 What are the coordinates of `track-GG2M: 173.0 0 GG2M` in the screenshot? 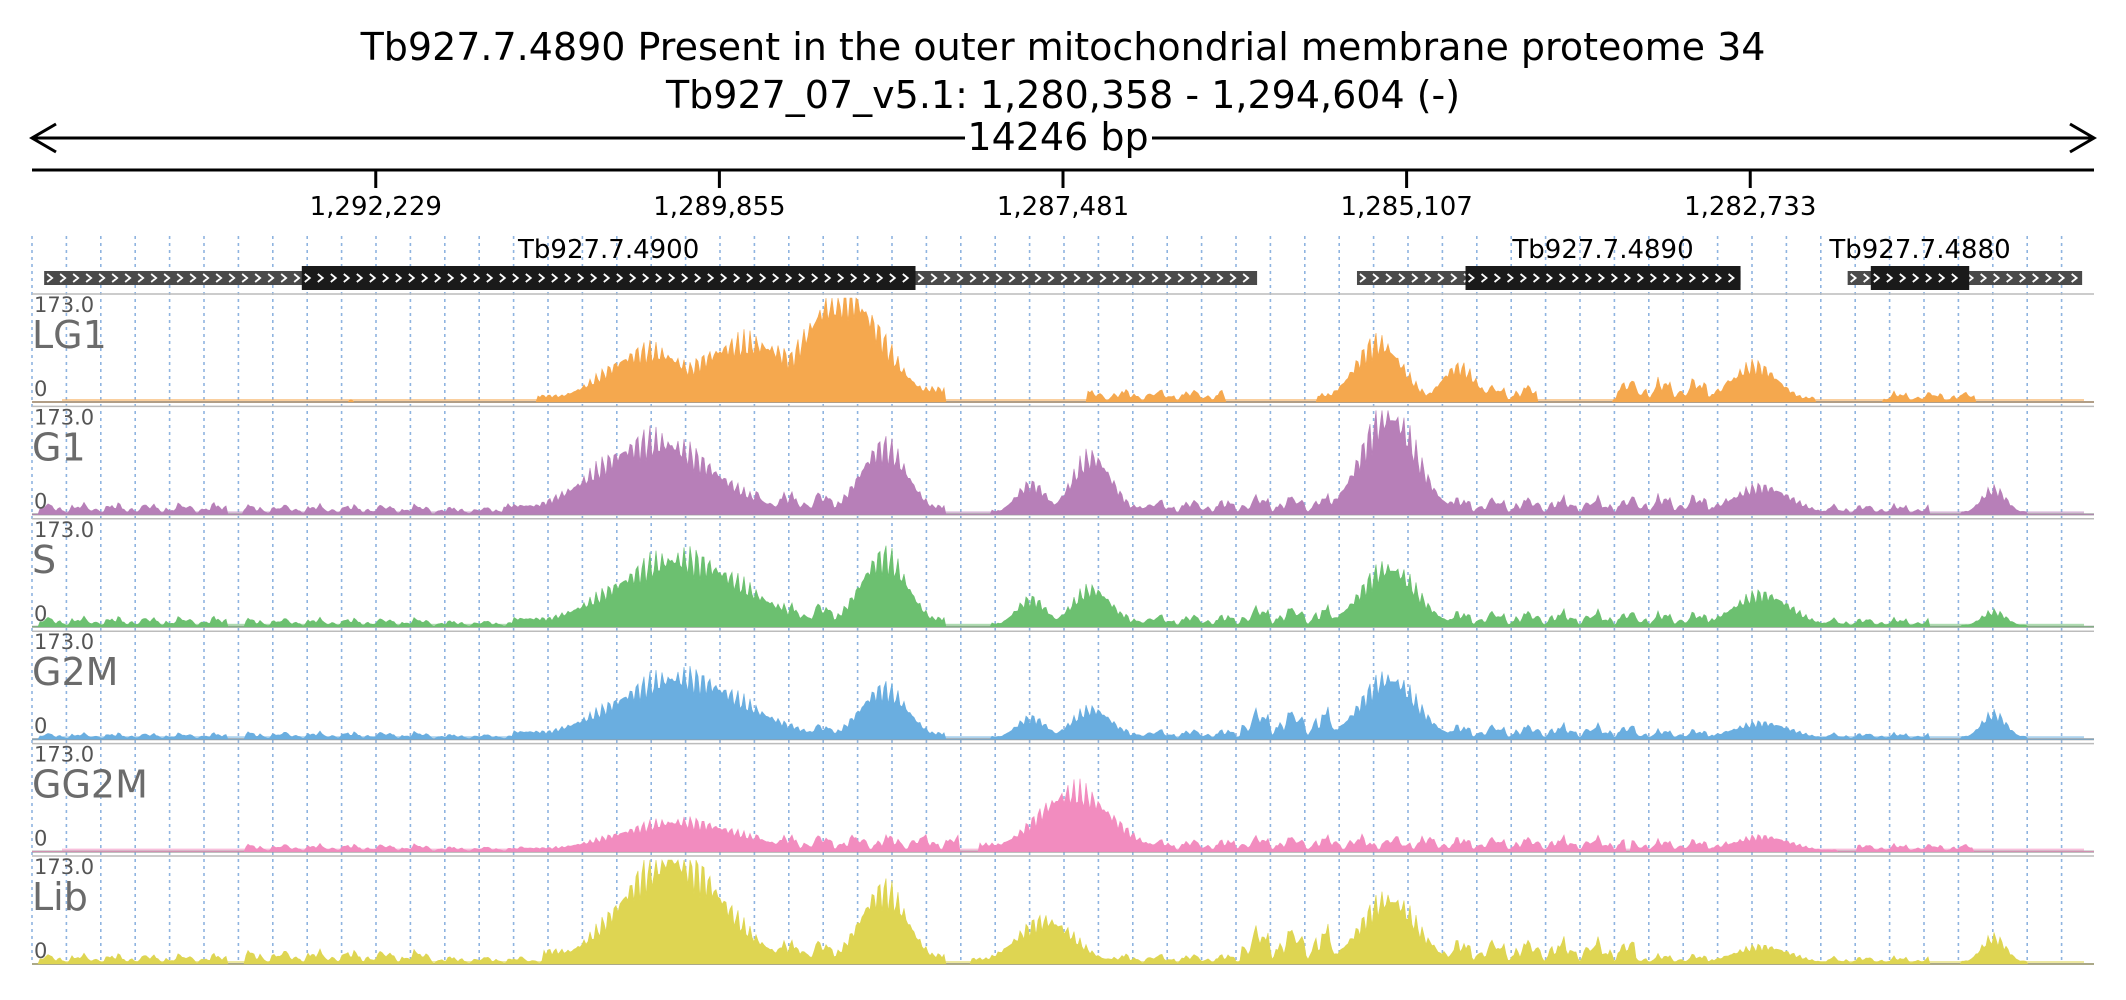 It's located at (1063, 798).